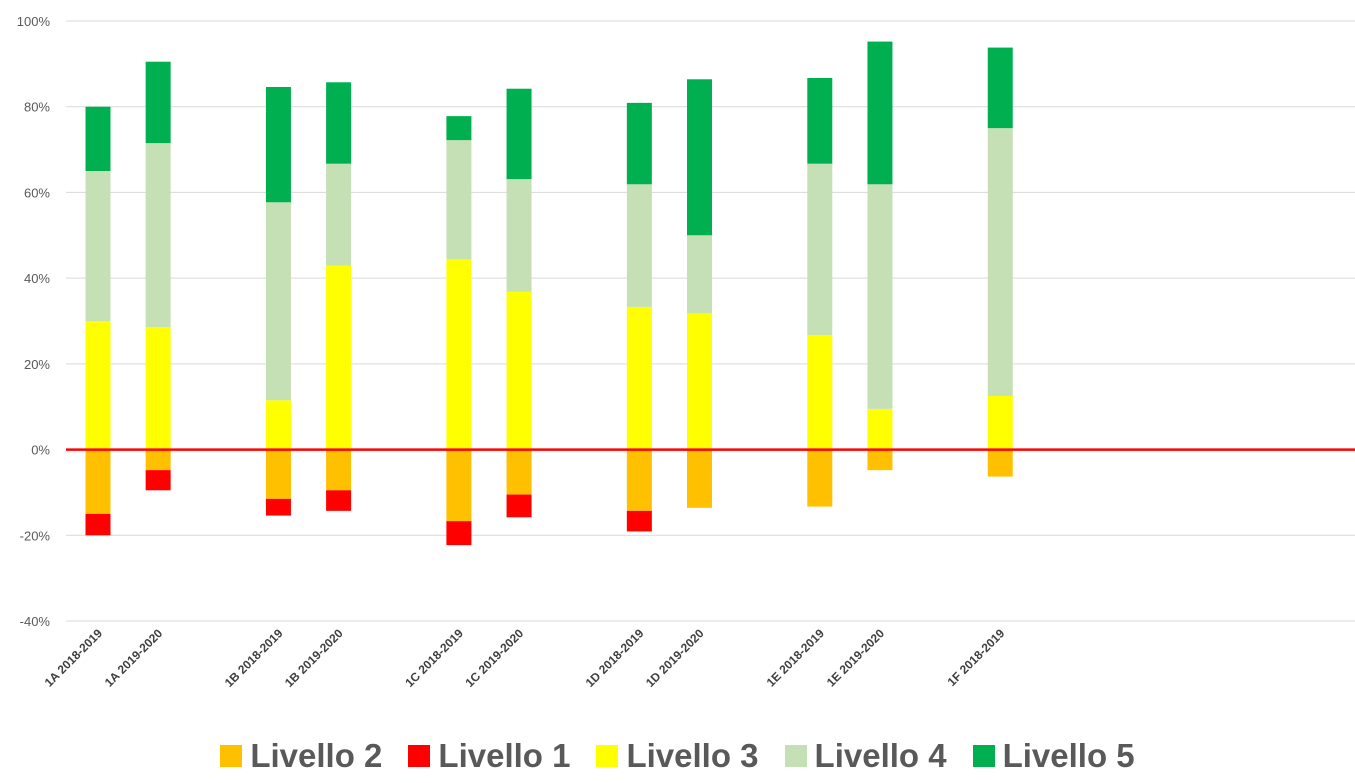  Describe the element at coordinates (314, 658) in the screenshot. I see `x-tick-label: 1B 2019-2020` at that location.